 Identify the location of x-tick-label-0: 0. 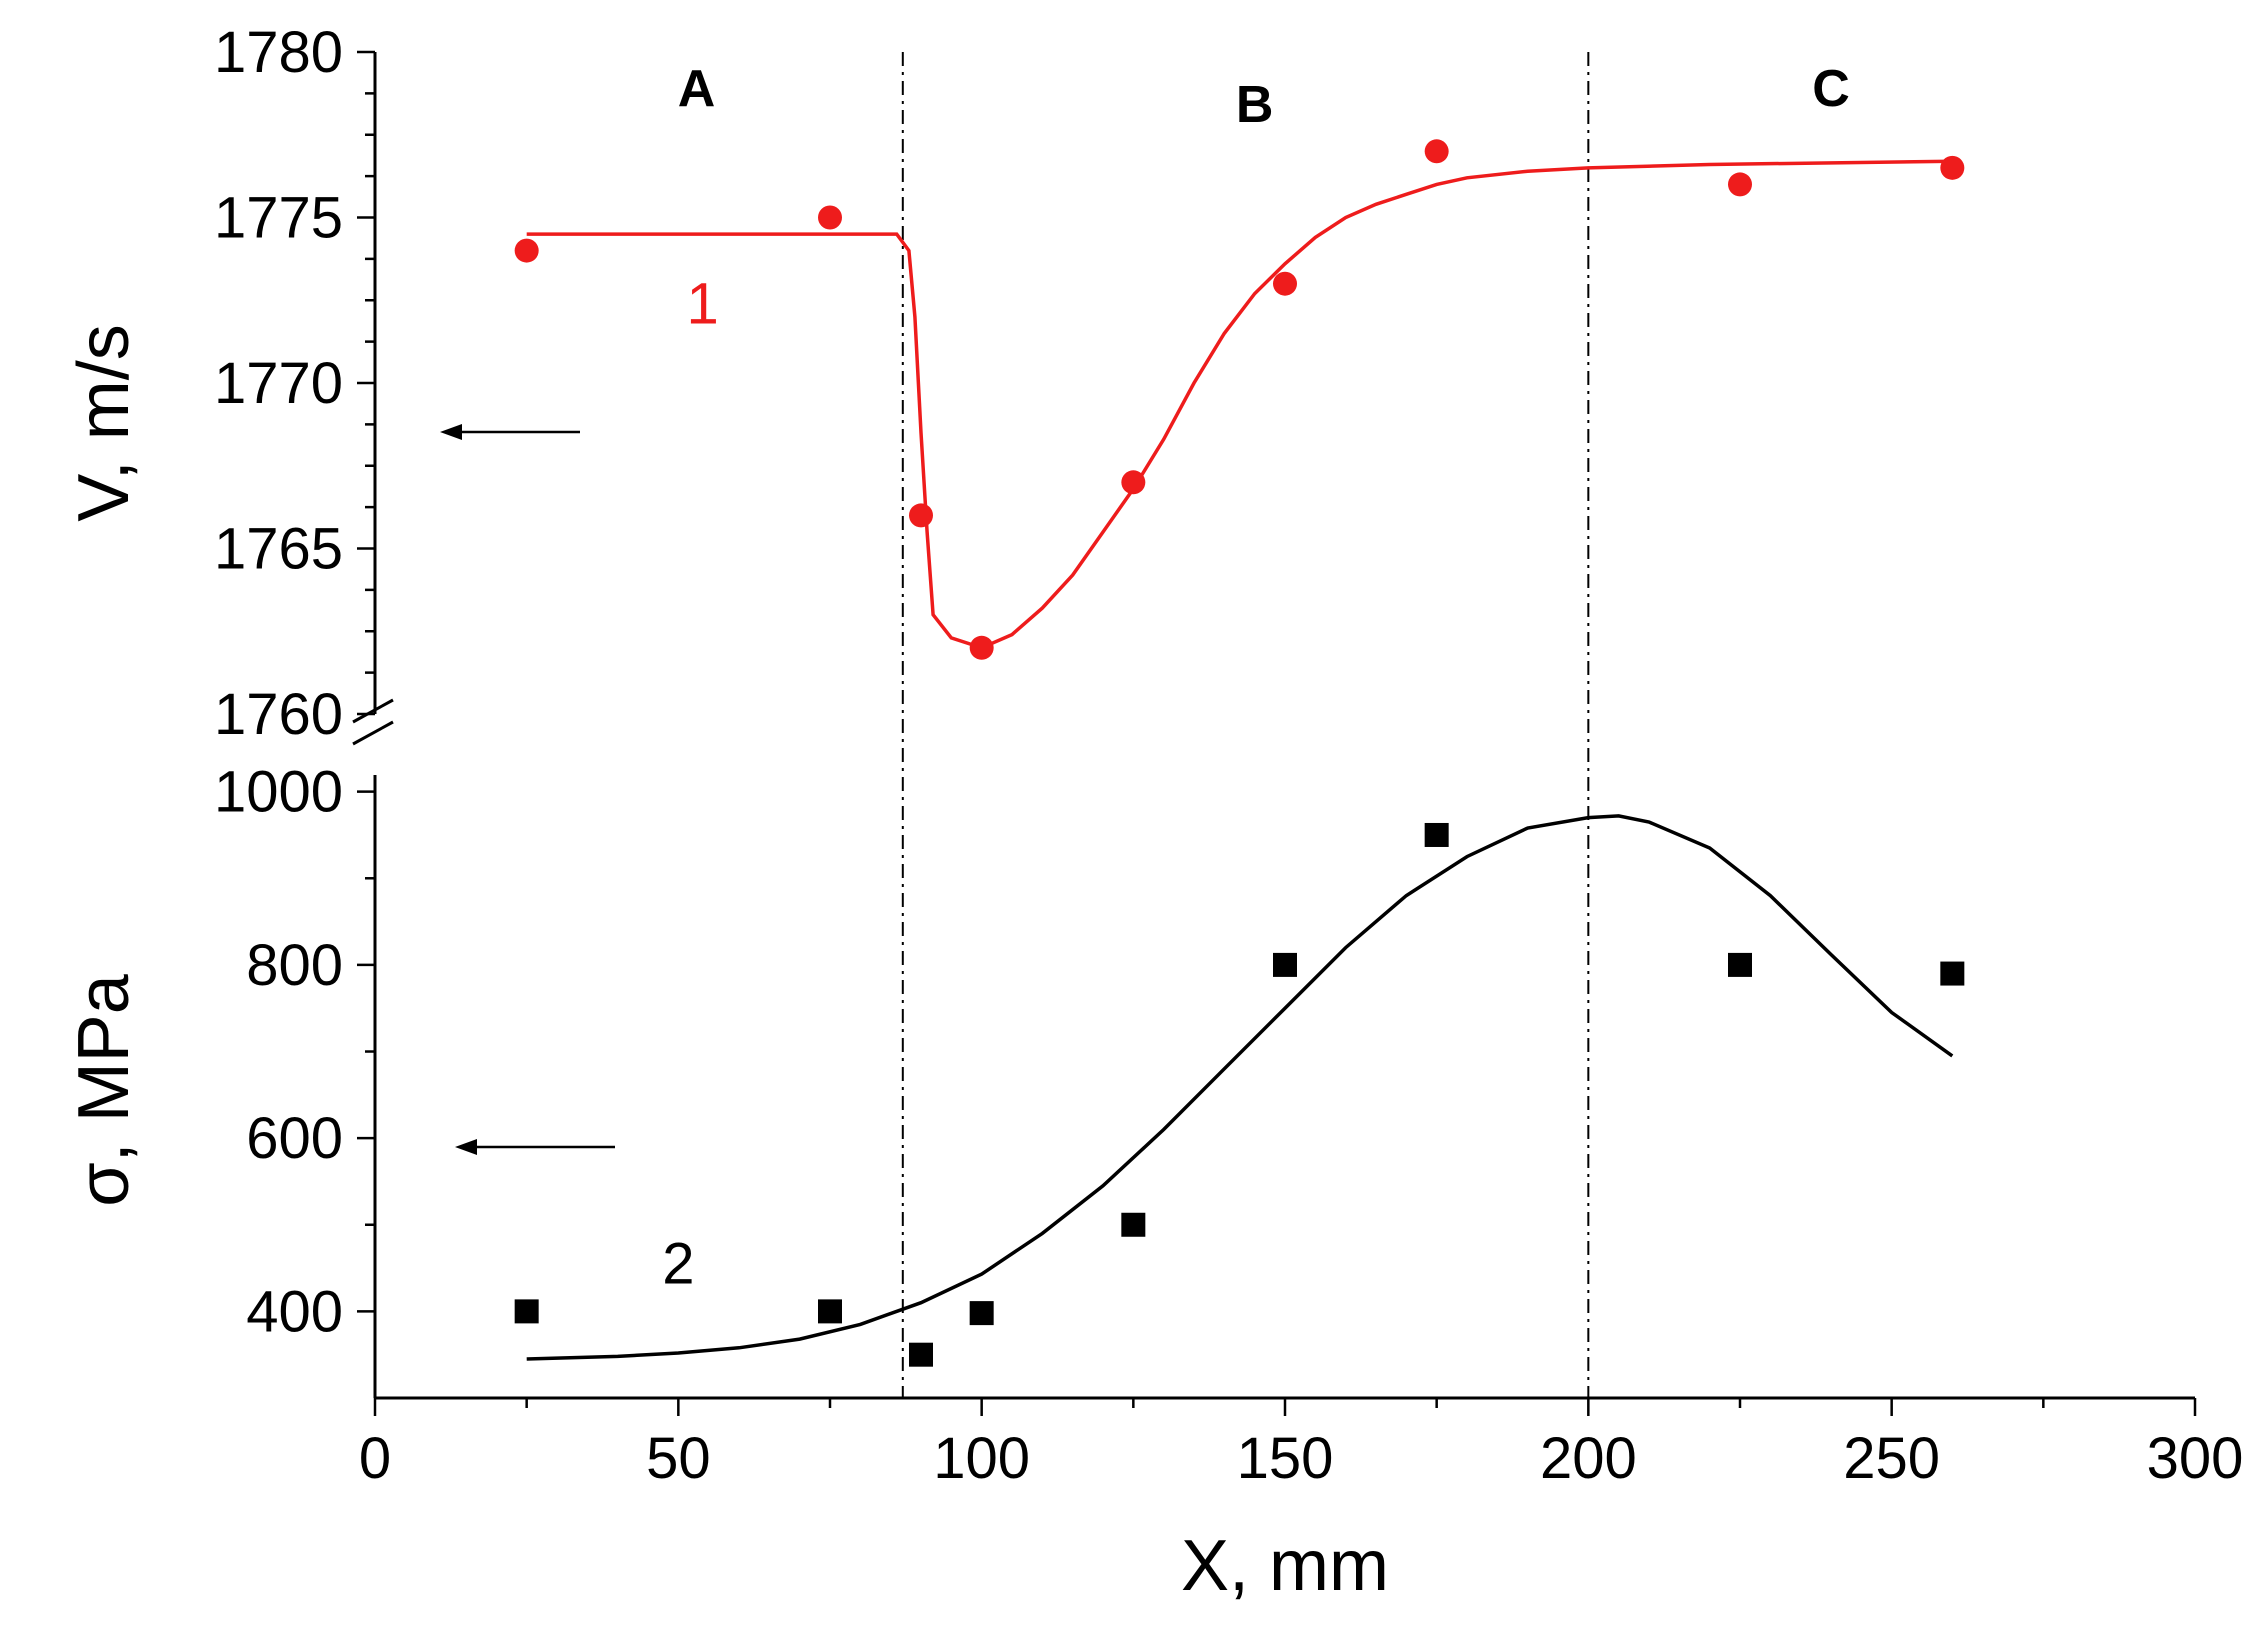
(375, 1458).